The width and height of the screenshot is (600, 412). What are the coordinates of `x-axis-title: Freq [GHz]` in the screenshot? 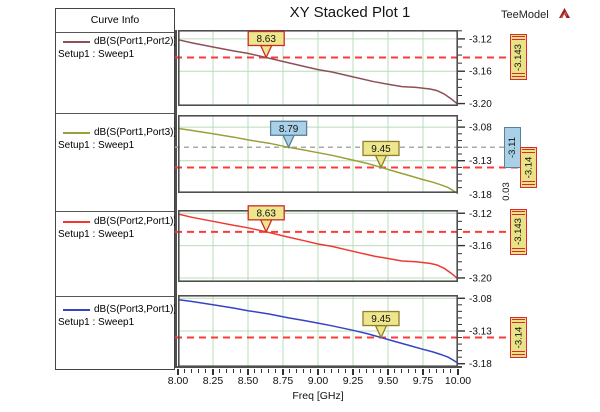 It's located at (318, 396).